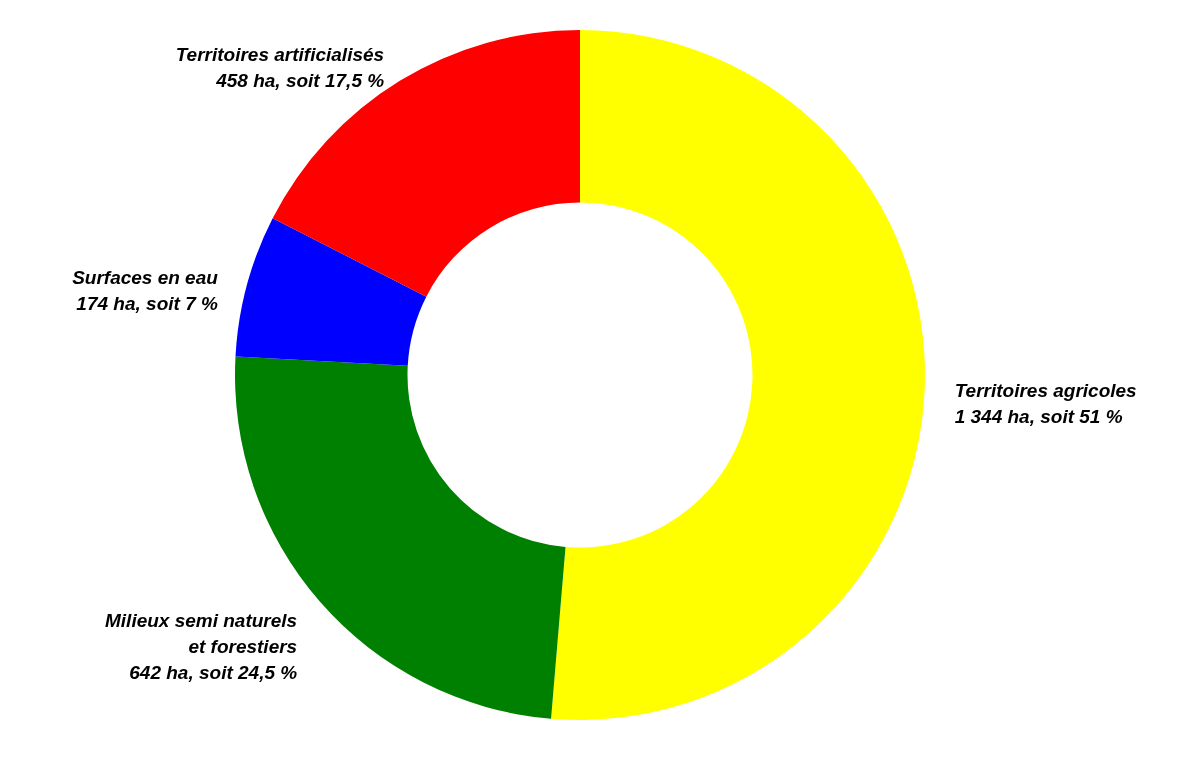 The width and height of the screenshot is (1183, 769). I want to click on data-label: 458 ha, soit 17,5 %, so click(300, 81).